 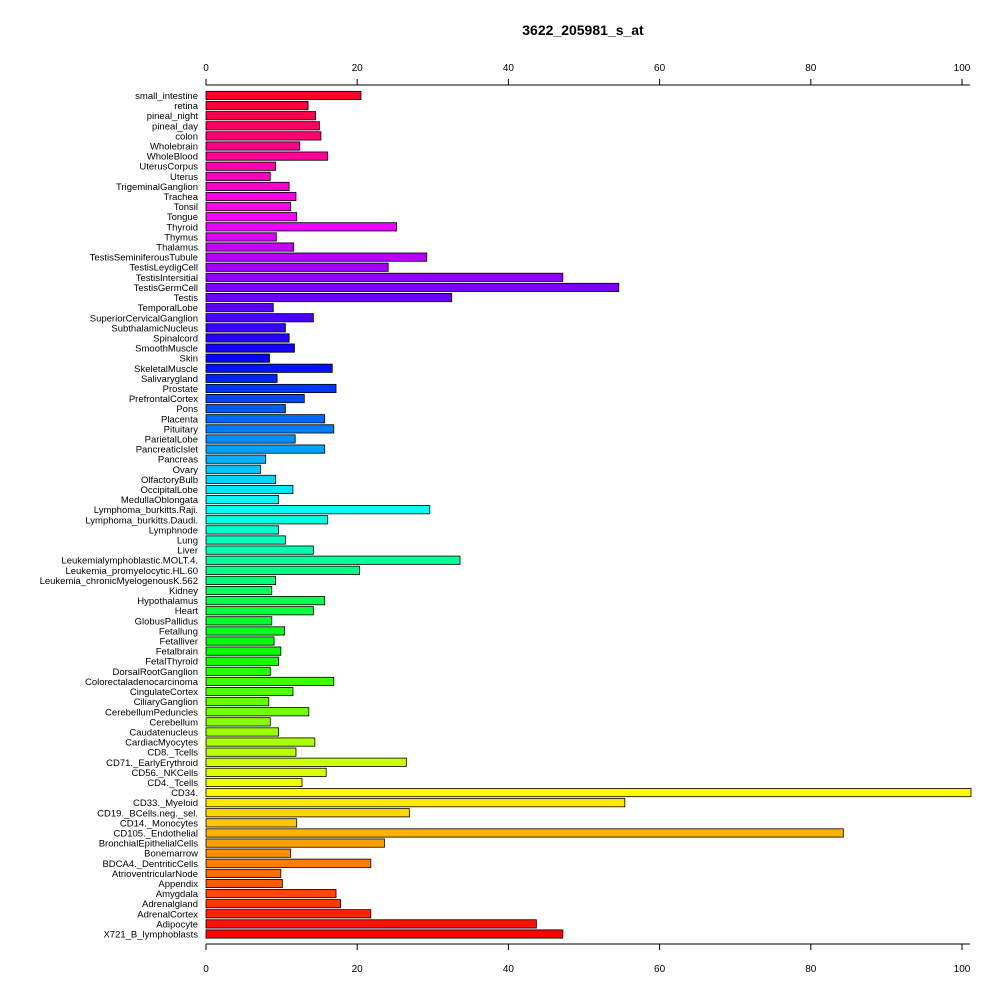 I want to click on category-label: DorsalRootGanglion, so click(x=155, y=672).